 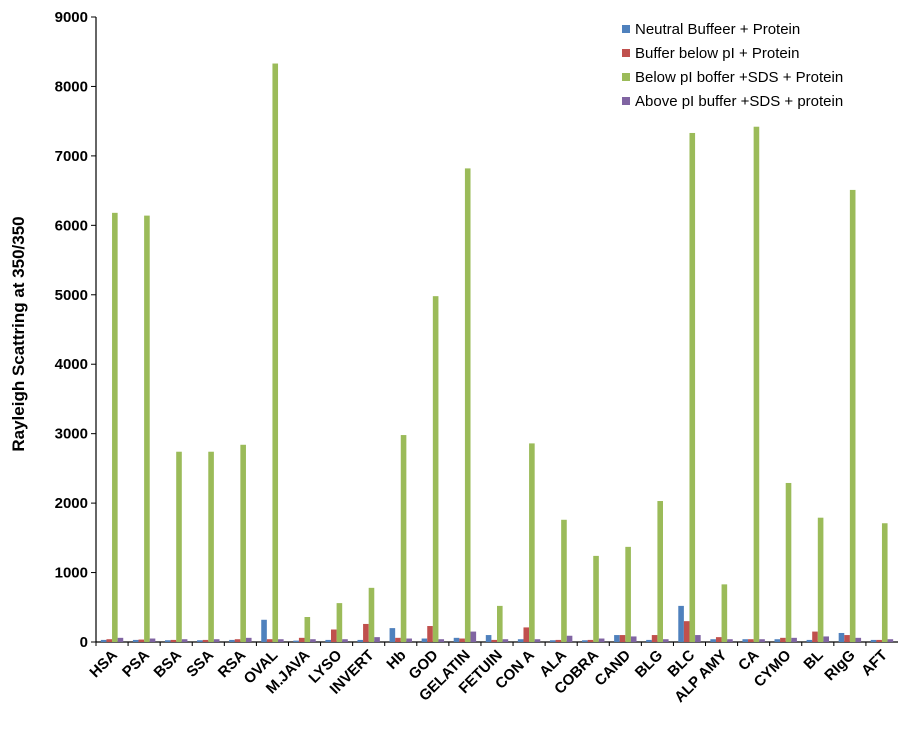 What do you see at coordinates (71, 225) in the screenshot?
I see `y-tick-label: 6000` at bounding box center [71, 225].